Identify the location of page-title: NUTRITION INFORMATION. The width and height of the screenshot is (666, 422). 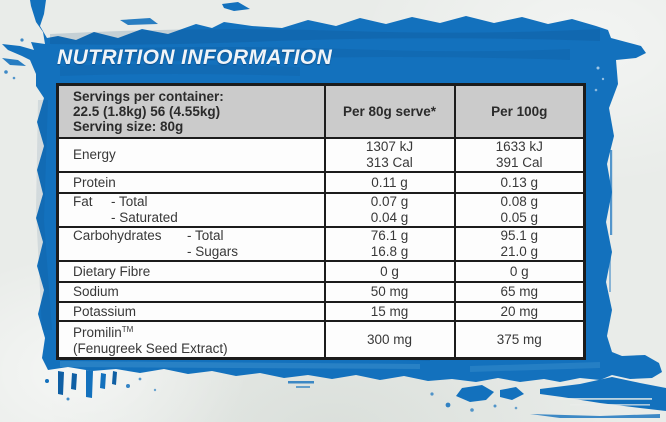
(195, 57).